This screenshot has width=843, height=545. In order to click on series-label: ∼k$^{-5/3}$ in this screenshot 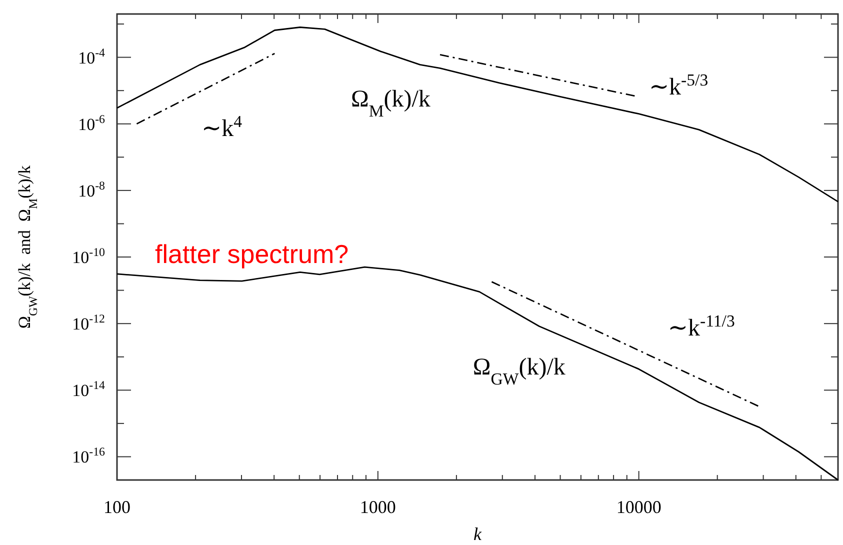, I will do `click(678, 85)`.